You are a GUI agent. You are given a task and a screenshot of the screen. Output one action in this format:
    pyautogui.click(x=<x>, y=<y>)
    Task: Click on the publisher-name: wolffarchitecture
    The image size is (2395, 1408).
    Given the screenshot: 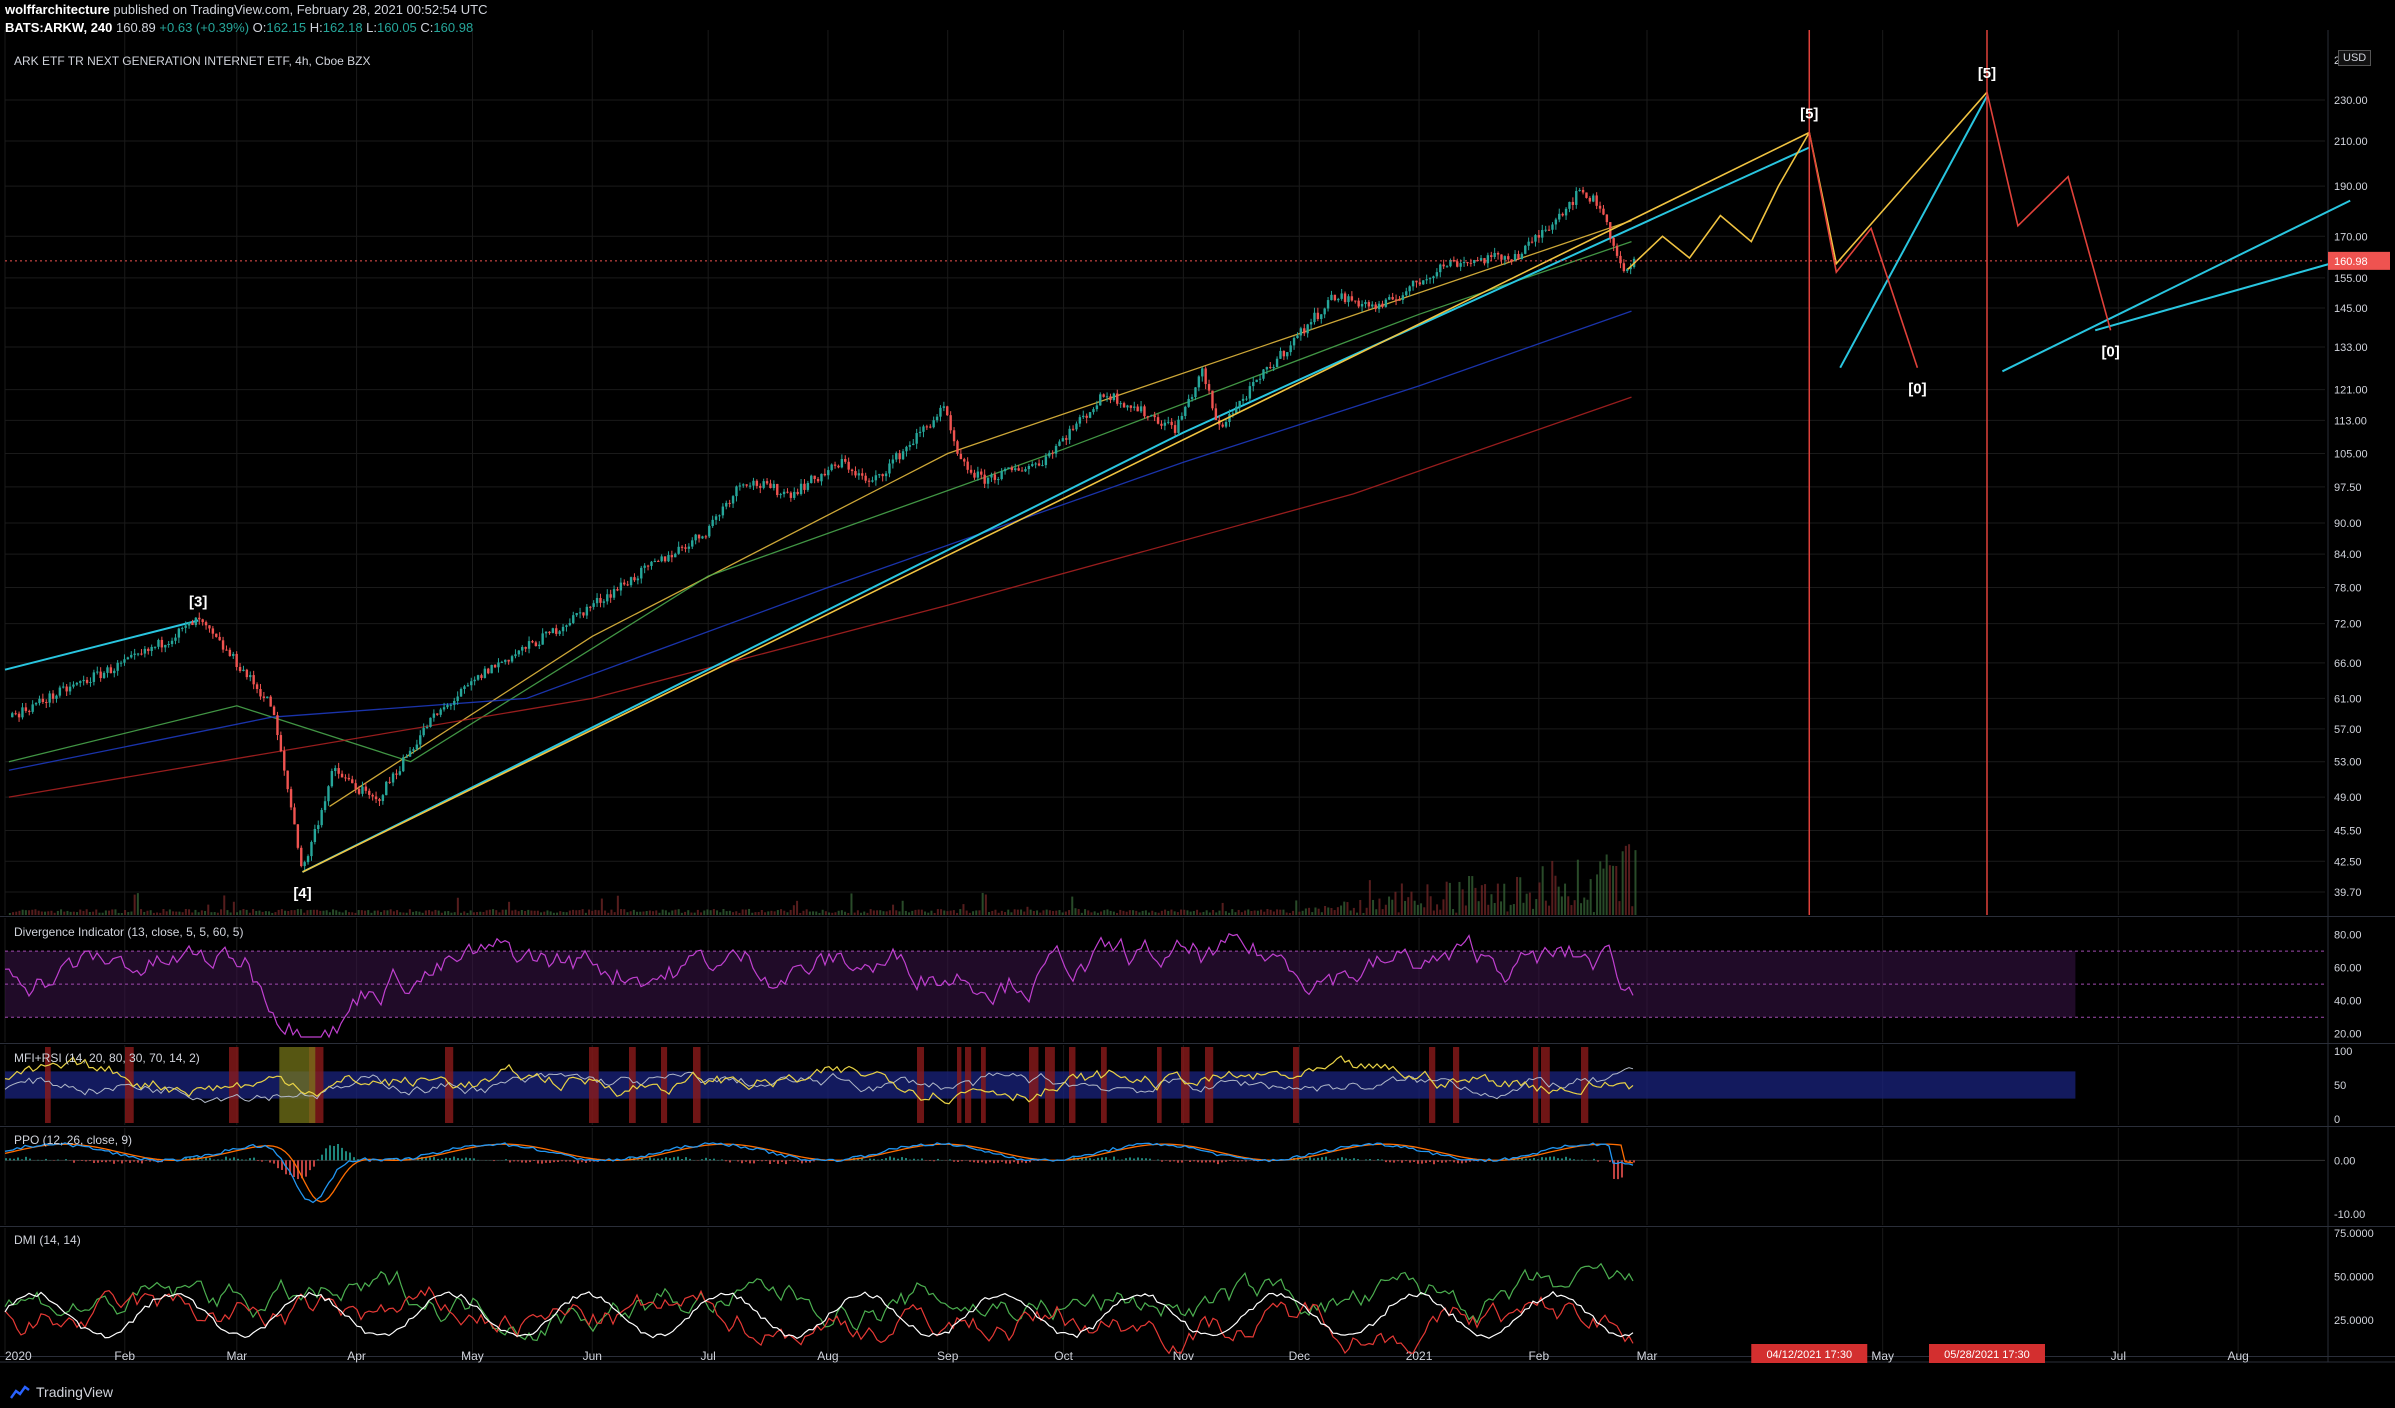 What is the action you would take?
    pyautogui.click(x=57, y=9)
    